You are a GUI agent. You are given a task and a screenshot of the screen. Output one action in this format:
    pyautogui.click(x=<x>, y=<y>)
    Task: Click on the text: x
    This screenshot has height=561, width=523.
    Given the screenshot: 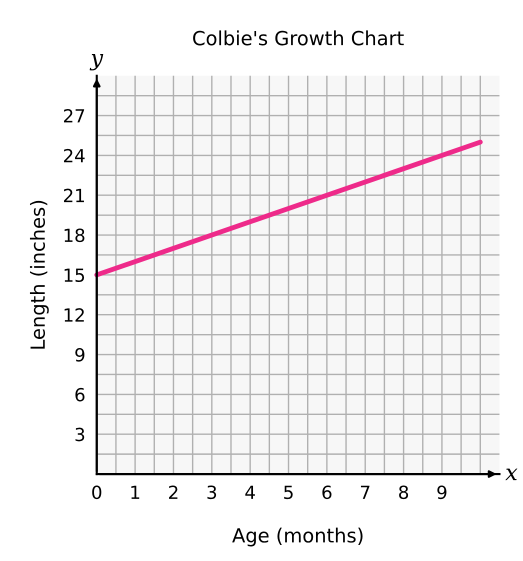 What is the action you would take?
    pyautogui.click(x=511, y=474)
    